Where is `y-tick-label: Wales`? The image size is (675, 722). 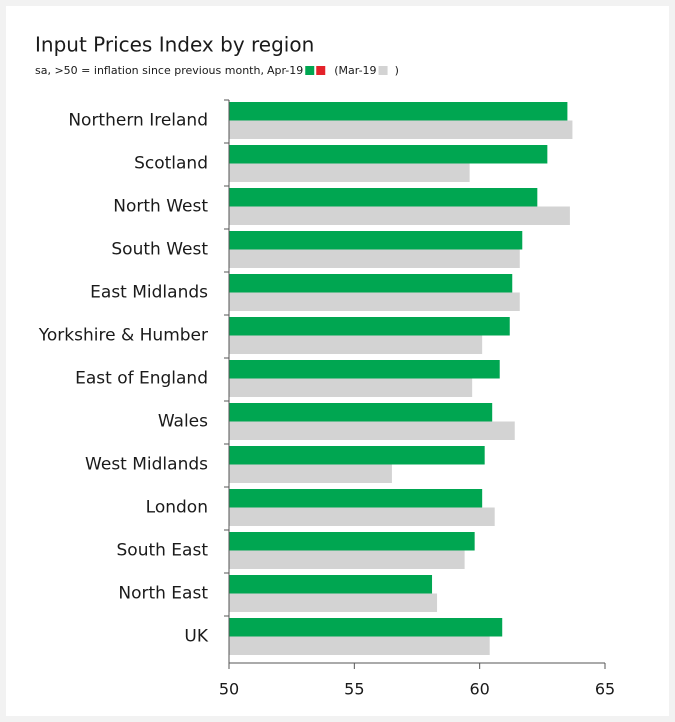 y-tick-label: Wales is located at coordinates (183, 422).